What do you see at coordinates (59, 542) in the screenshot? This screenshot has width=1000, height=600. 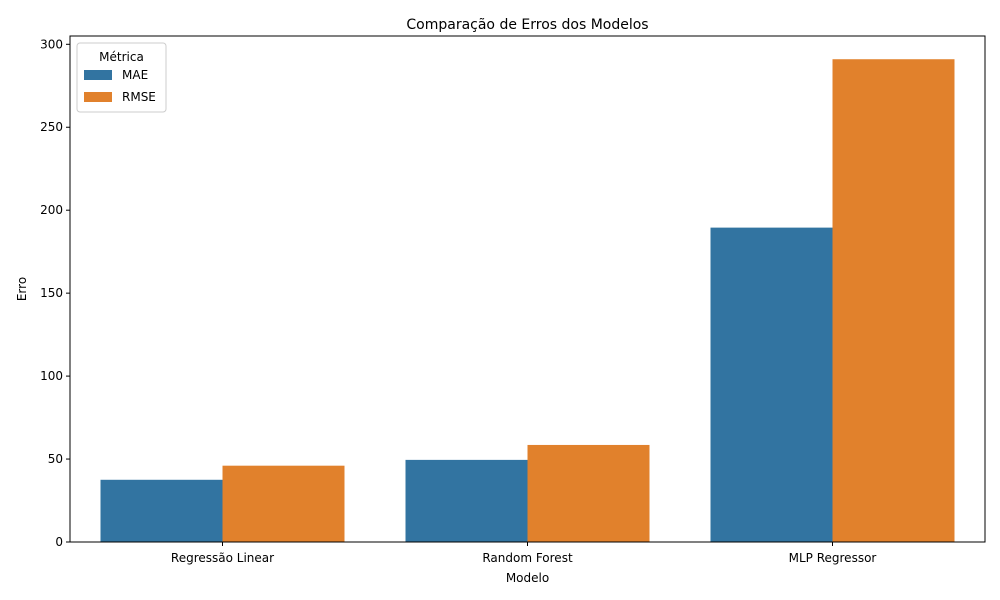 I see `y-tick-label: 0` at bounding box center [59, 542].